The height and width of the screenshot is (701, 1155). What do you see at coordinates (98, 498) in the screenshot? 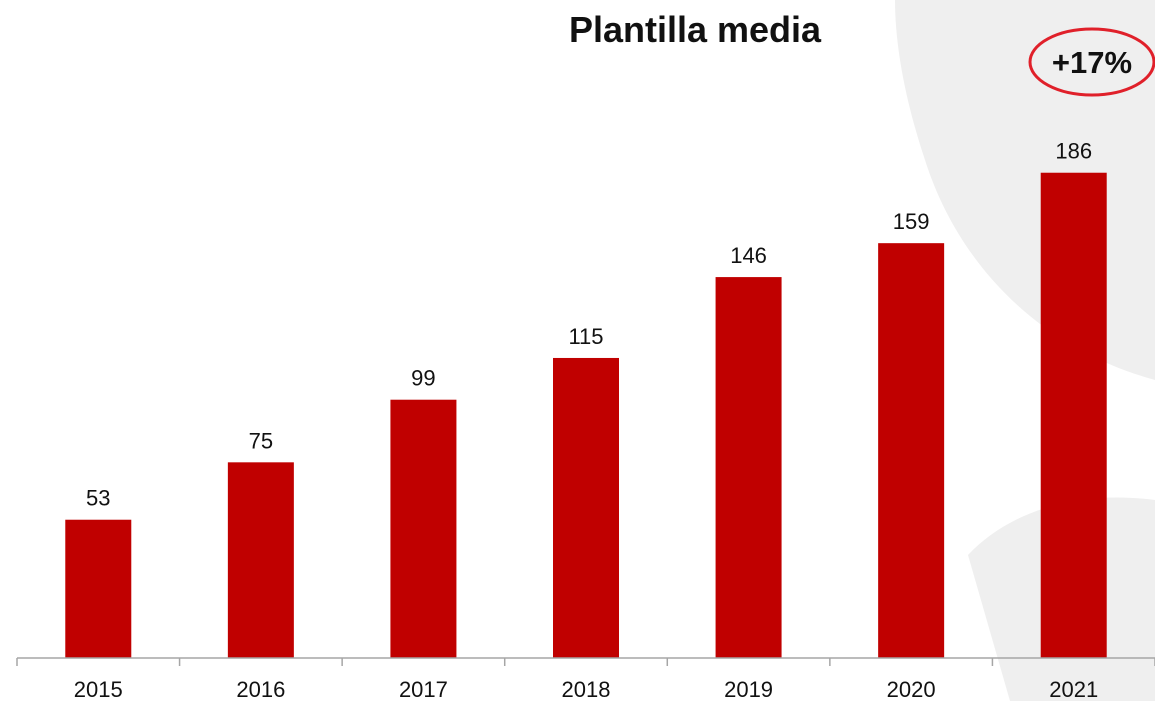
I see `data-label-2015: 53` at bounding box center [98, 498].